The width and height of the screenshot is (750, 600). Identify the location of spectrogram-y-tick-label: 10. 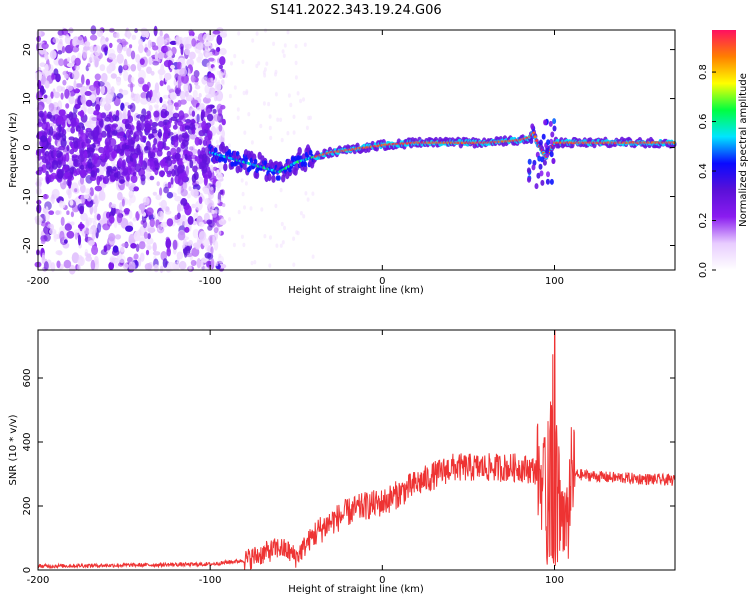
(27, 98).